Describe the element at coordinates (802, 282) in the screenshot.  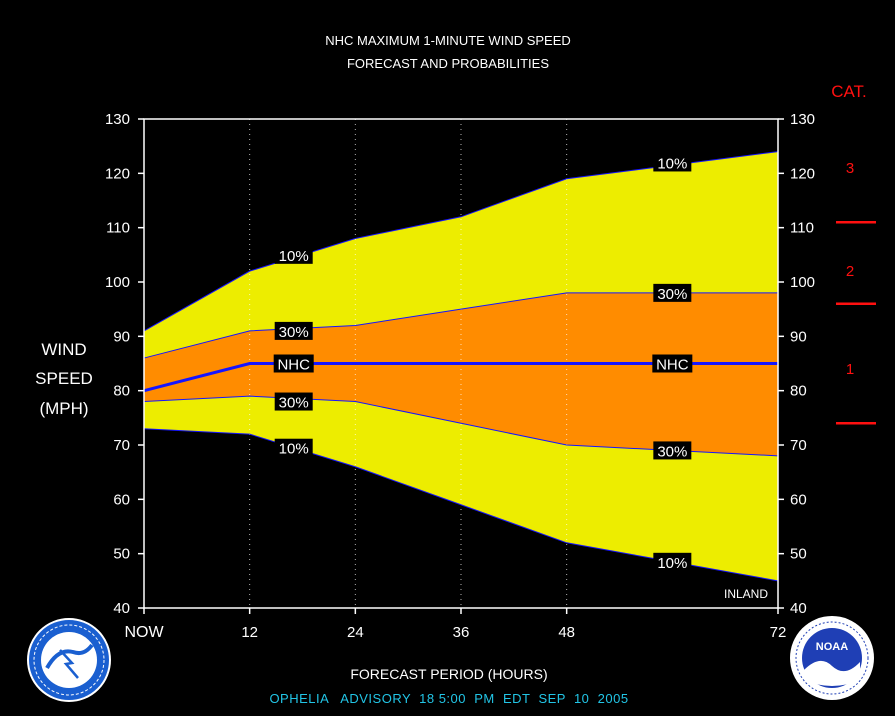
I see `y-tick-label-right: 100` at that location.